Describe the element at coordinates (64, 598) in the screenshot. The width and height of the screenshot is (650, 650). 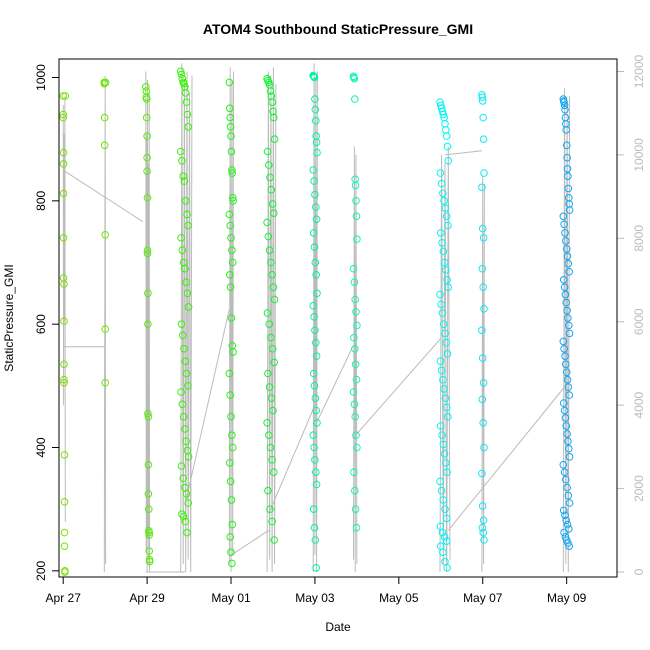
I see `x-tick-label: Apr 27` at that location.